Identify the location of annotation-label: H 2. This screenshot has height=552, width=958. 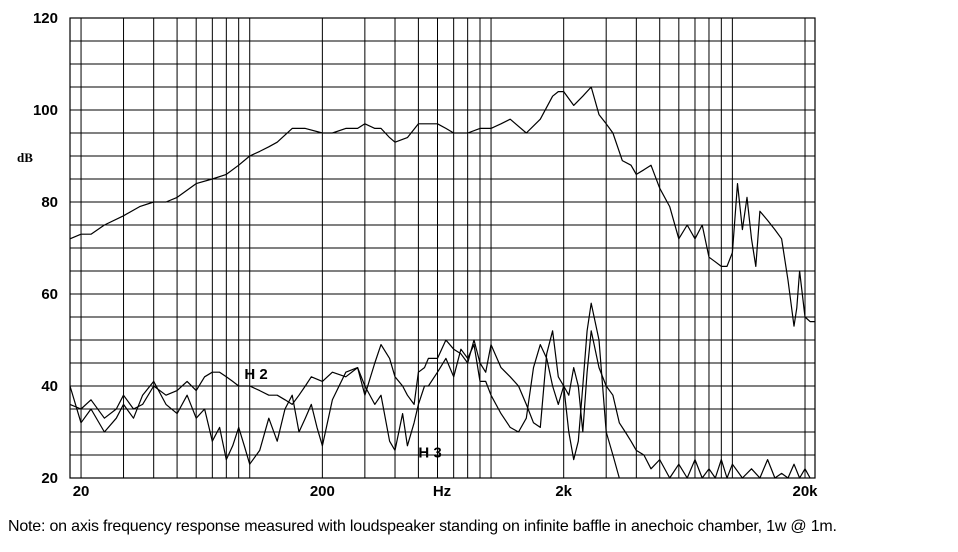
(255, 374).